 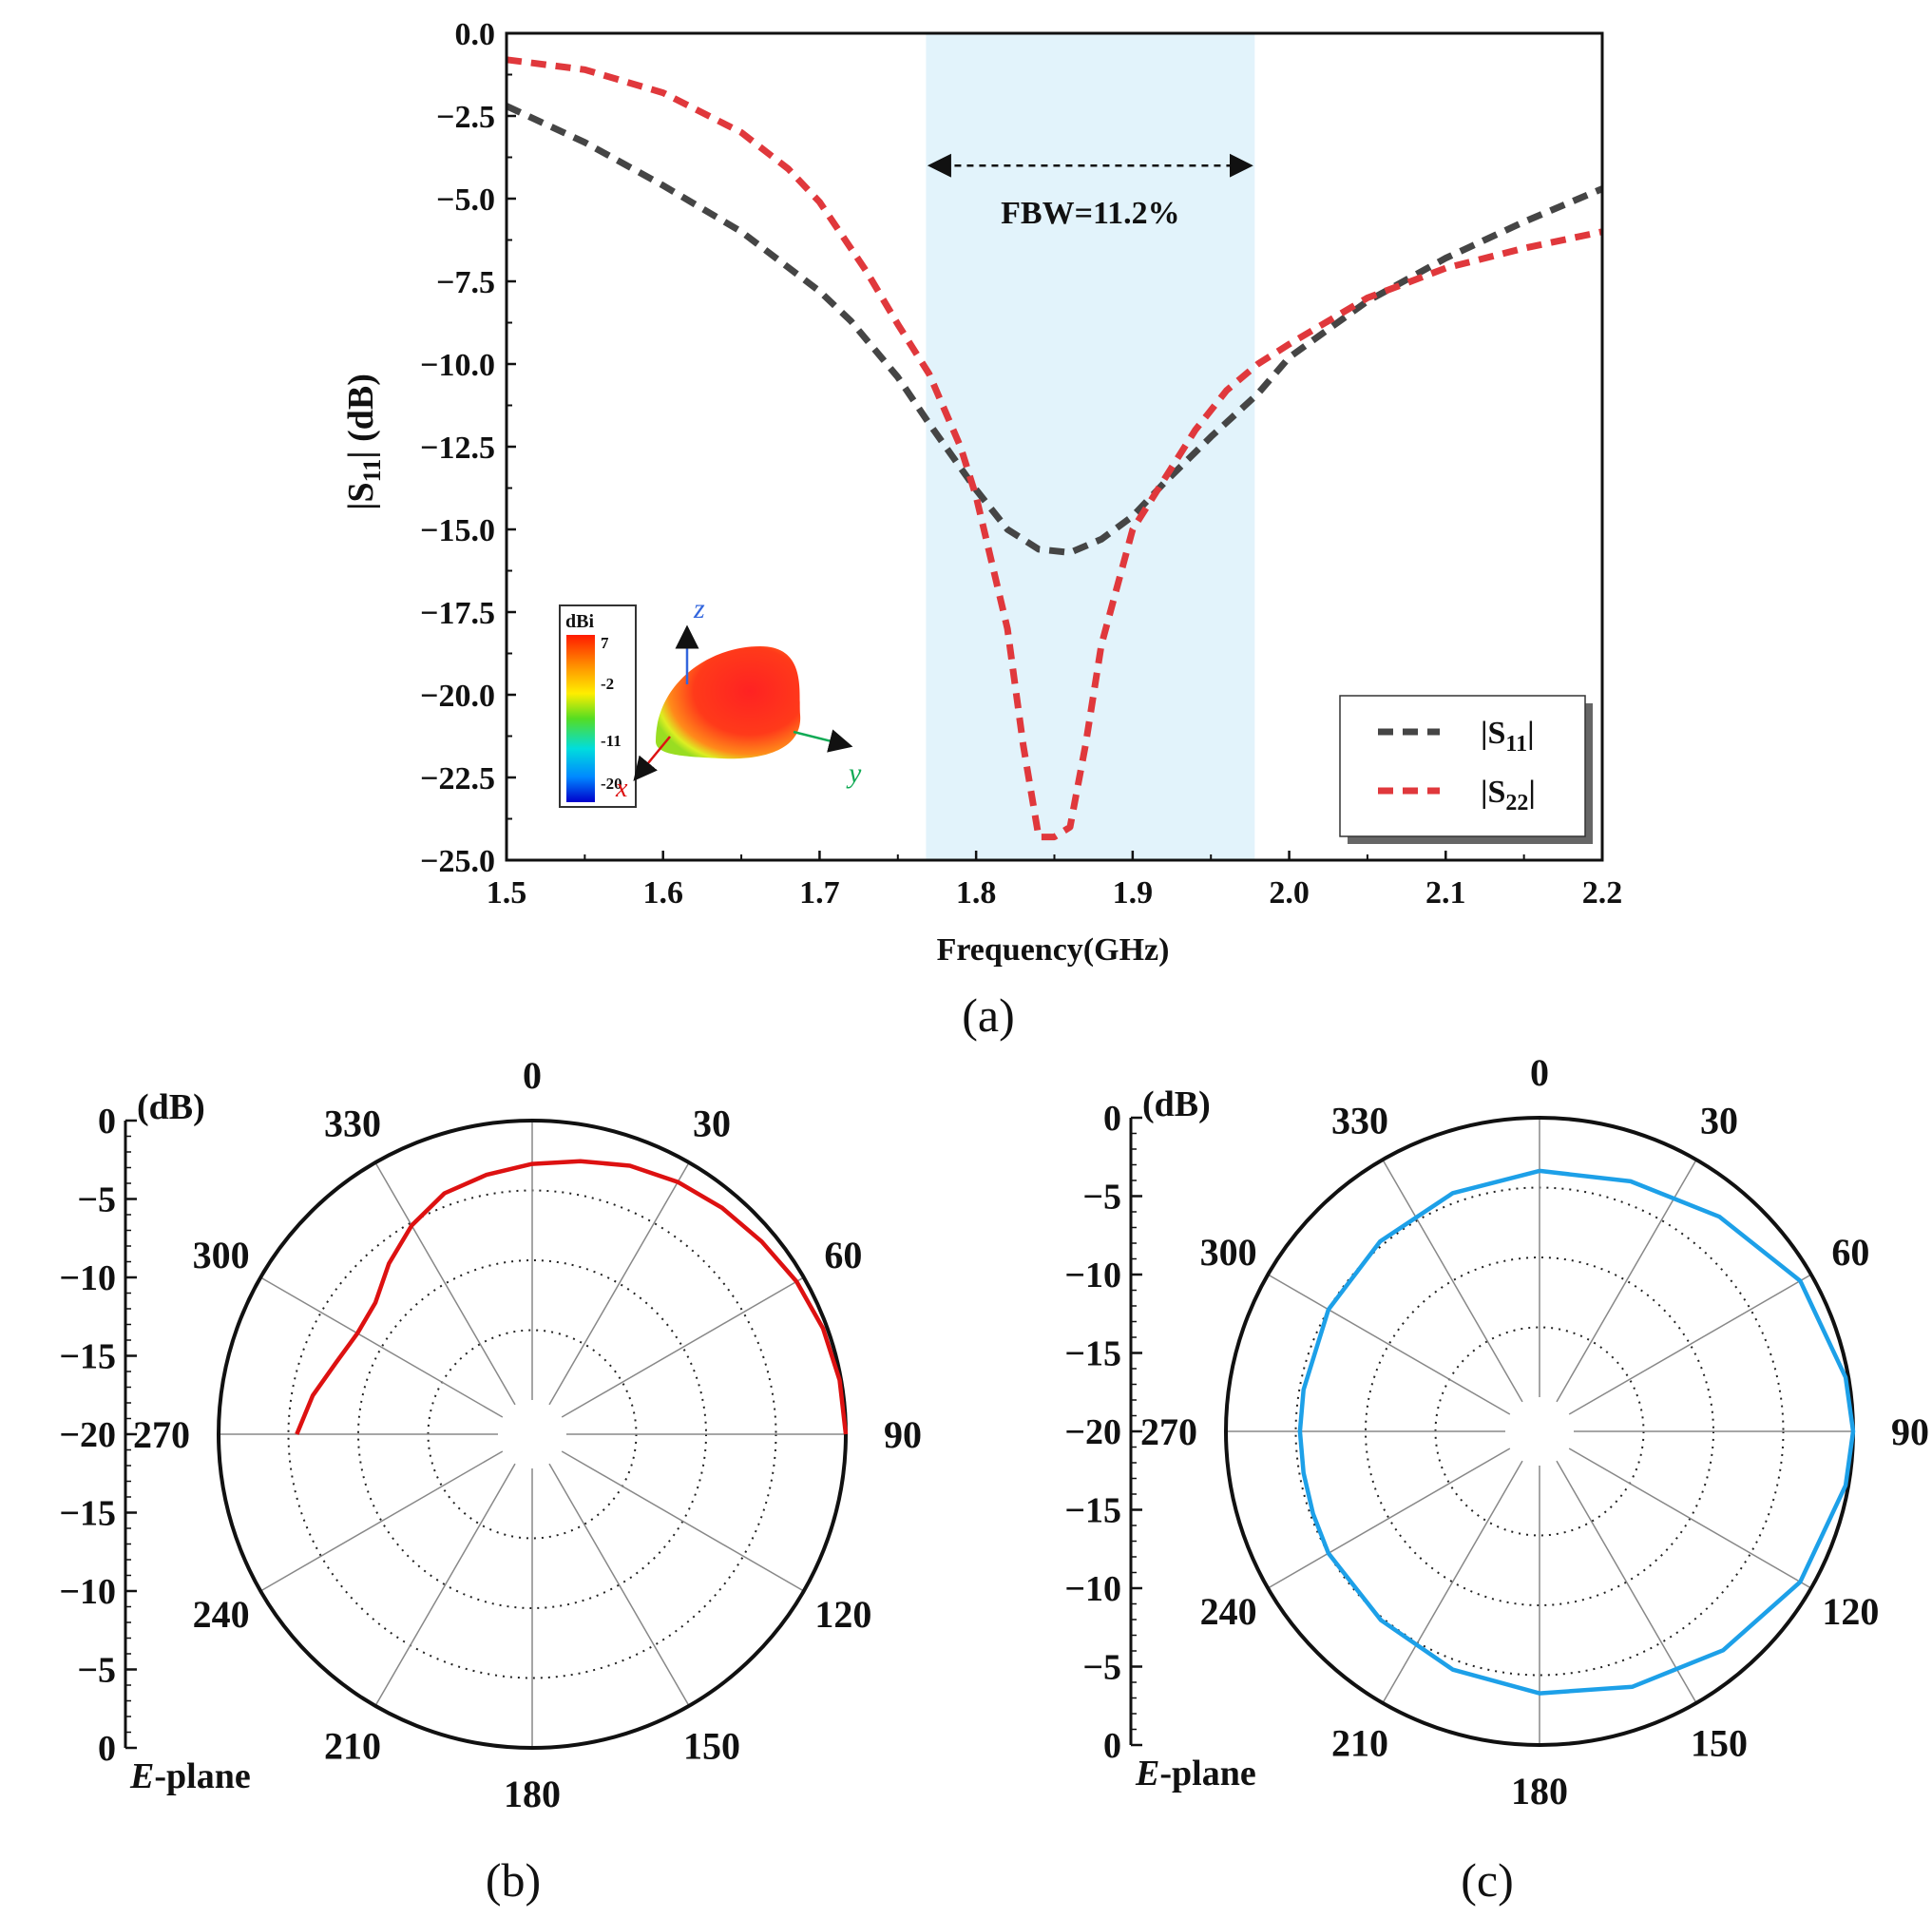 I want to click on colorbar-tick: -2, so click(x=607, y=684).